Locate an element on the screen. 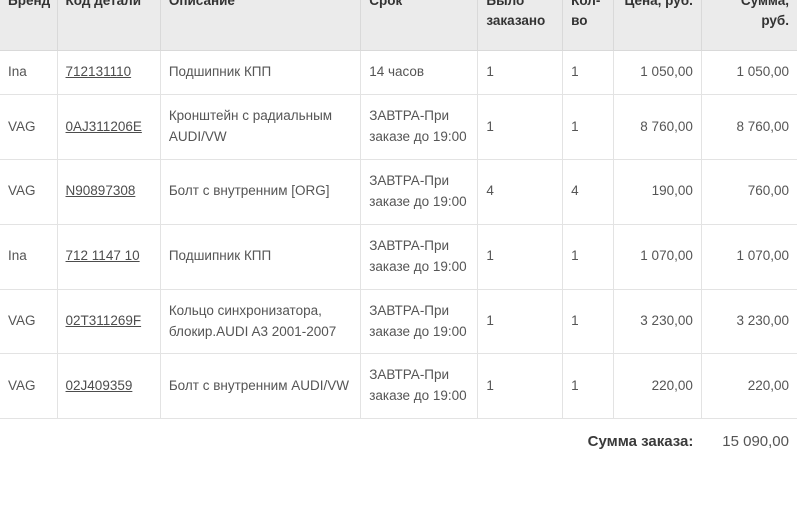  cell-part-code: 0AJ311206E is located at coordinates (109, 127).